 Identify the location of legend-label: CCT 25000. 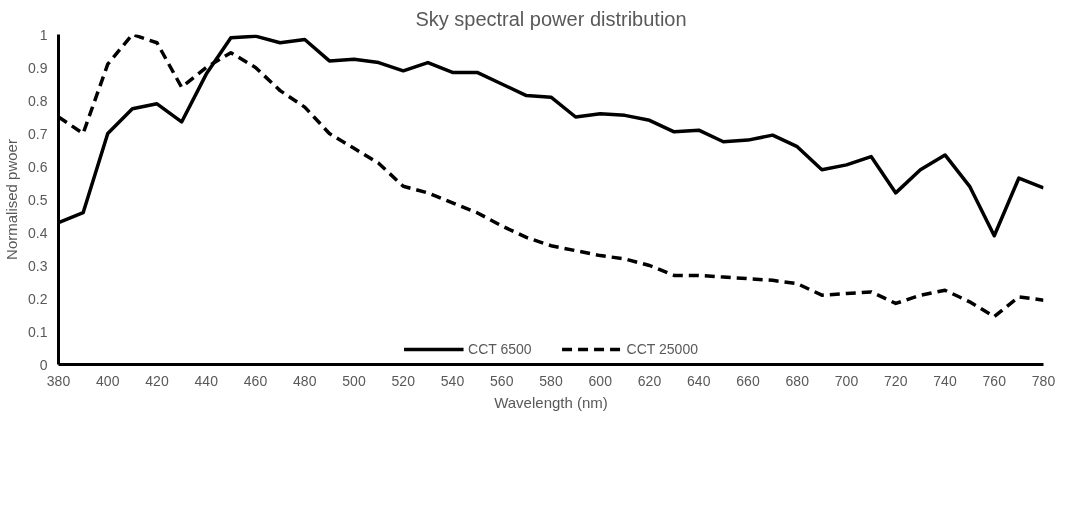
(662, 349).